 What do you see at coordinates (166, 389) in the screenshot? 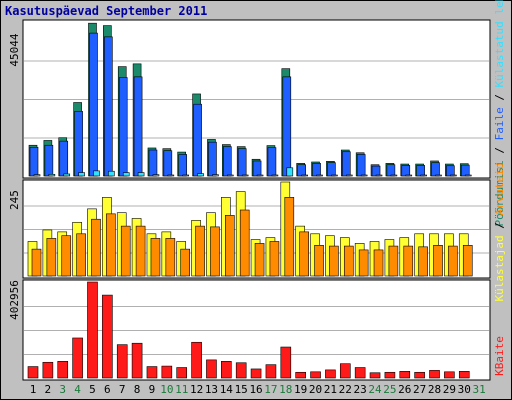
I see `x-tick-label: 10` at bounding box center [166, 389].